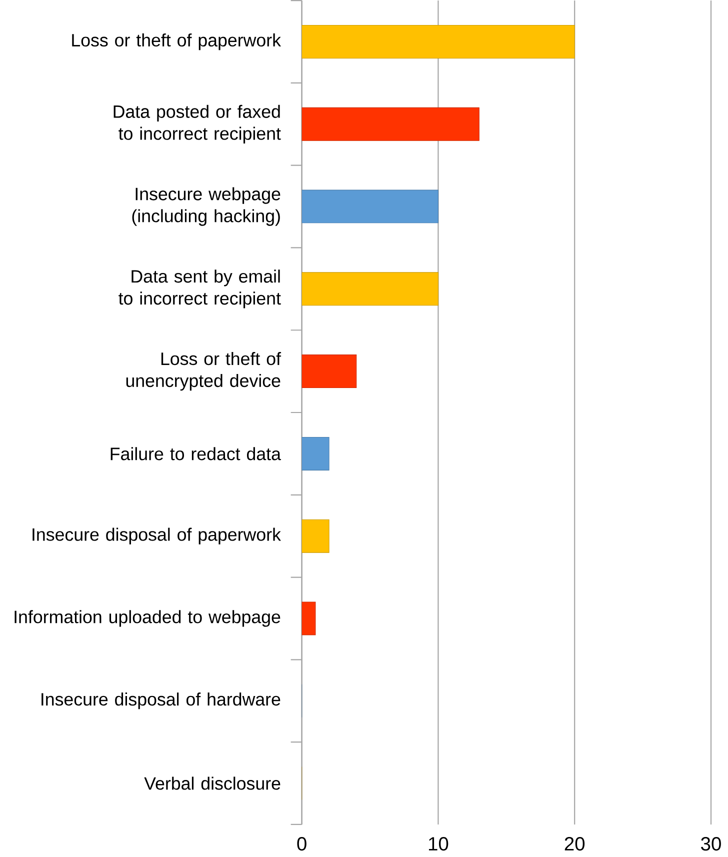  Describe the element at coordinates (574, 843) in the screenshot. I see `x-tick-label: 20` at that location.